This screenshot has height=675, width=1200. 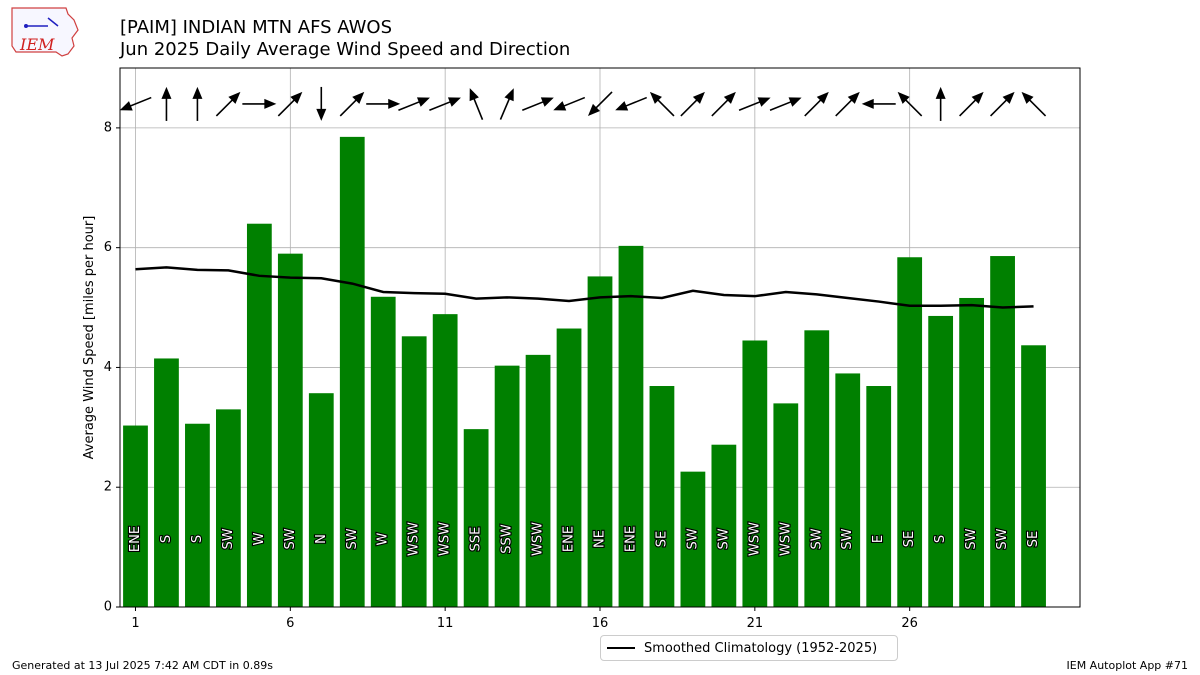 I want to click on climatology, so click(x=584, y=287).